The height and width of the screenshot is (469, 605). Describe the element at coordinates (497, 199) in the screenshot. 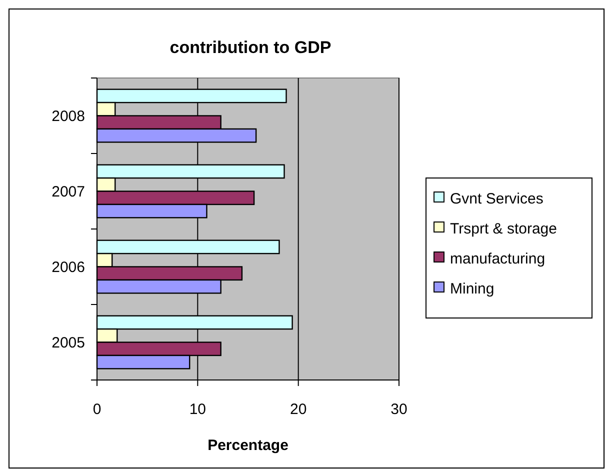

I see `legend-label: Gvnt Services` at that location.